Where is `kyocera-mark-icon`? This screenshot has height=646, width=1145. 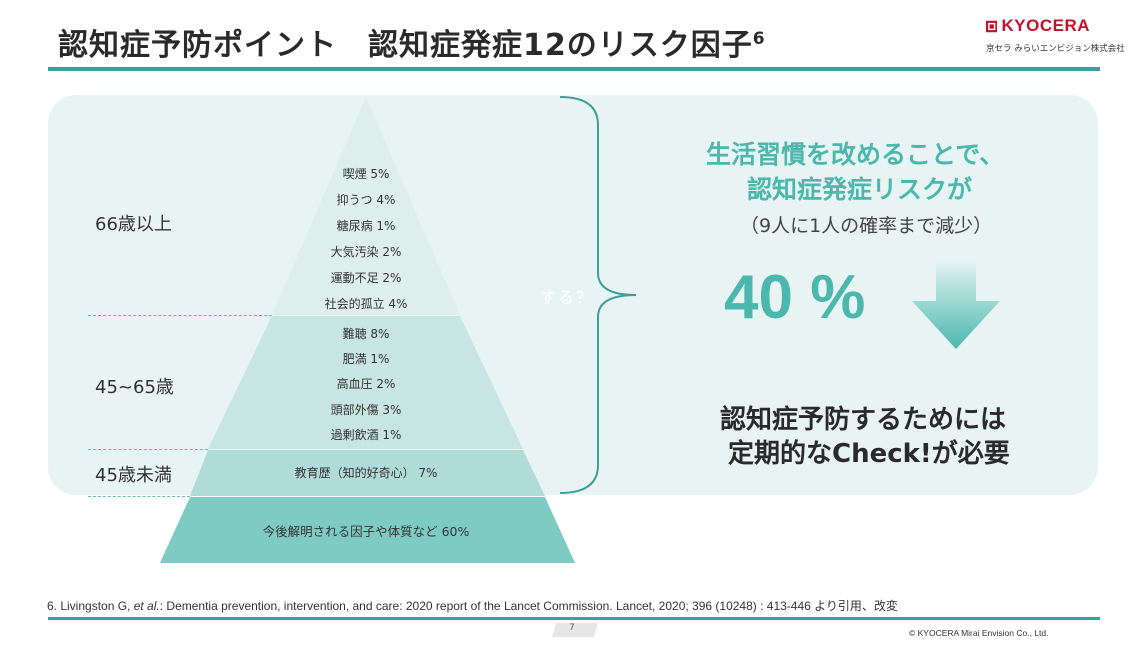
kyocera-mark-icon is located at coordinates (992, 26).